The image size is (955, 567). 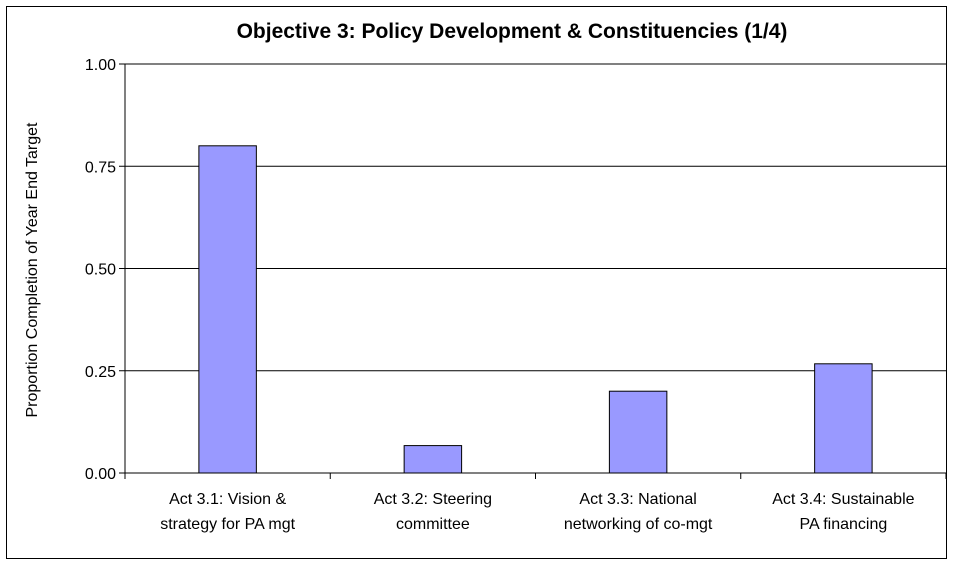 What do you see at coordinates (100, 270) in the screenshot?
I see `y-tick-label: 0.50` at bounding box center [100, 270].